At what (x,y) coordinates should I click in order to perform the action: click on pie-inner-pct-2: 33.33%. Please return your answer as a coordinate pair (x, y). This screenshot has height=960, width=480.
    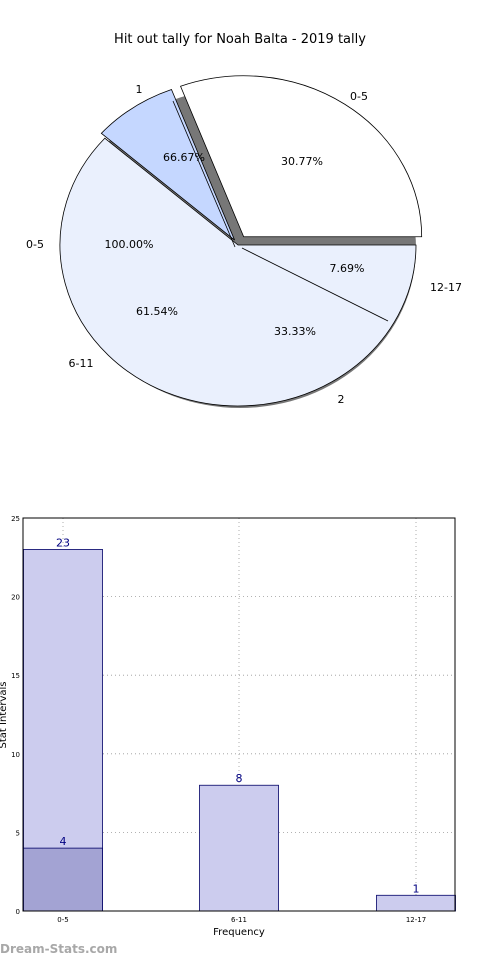
    Looking at the image, I should click on (295, 331).